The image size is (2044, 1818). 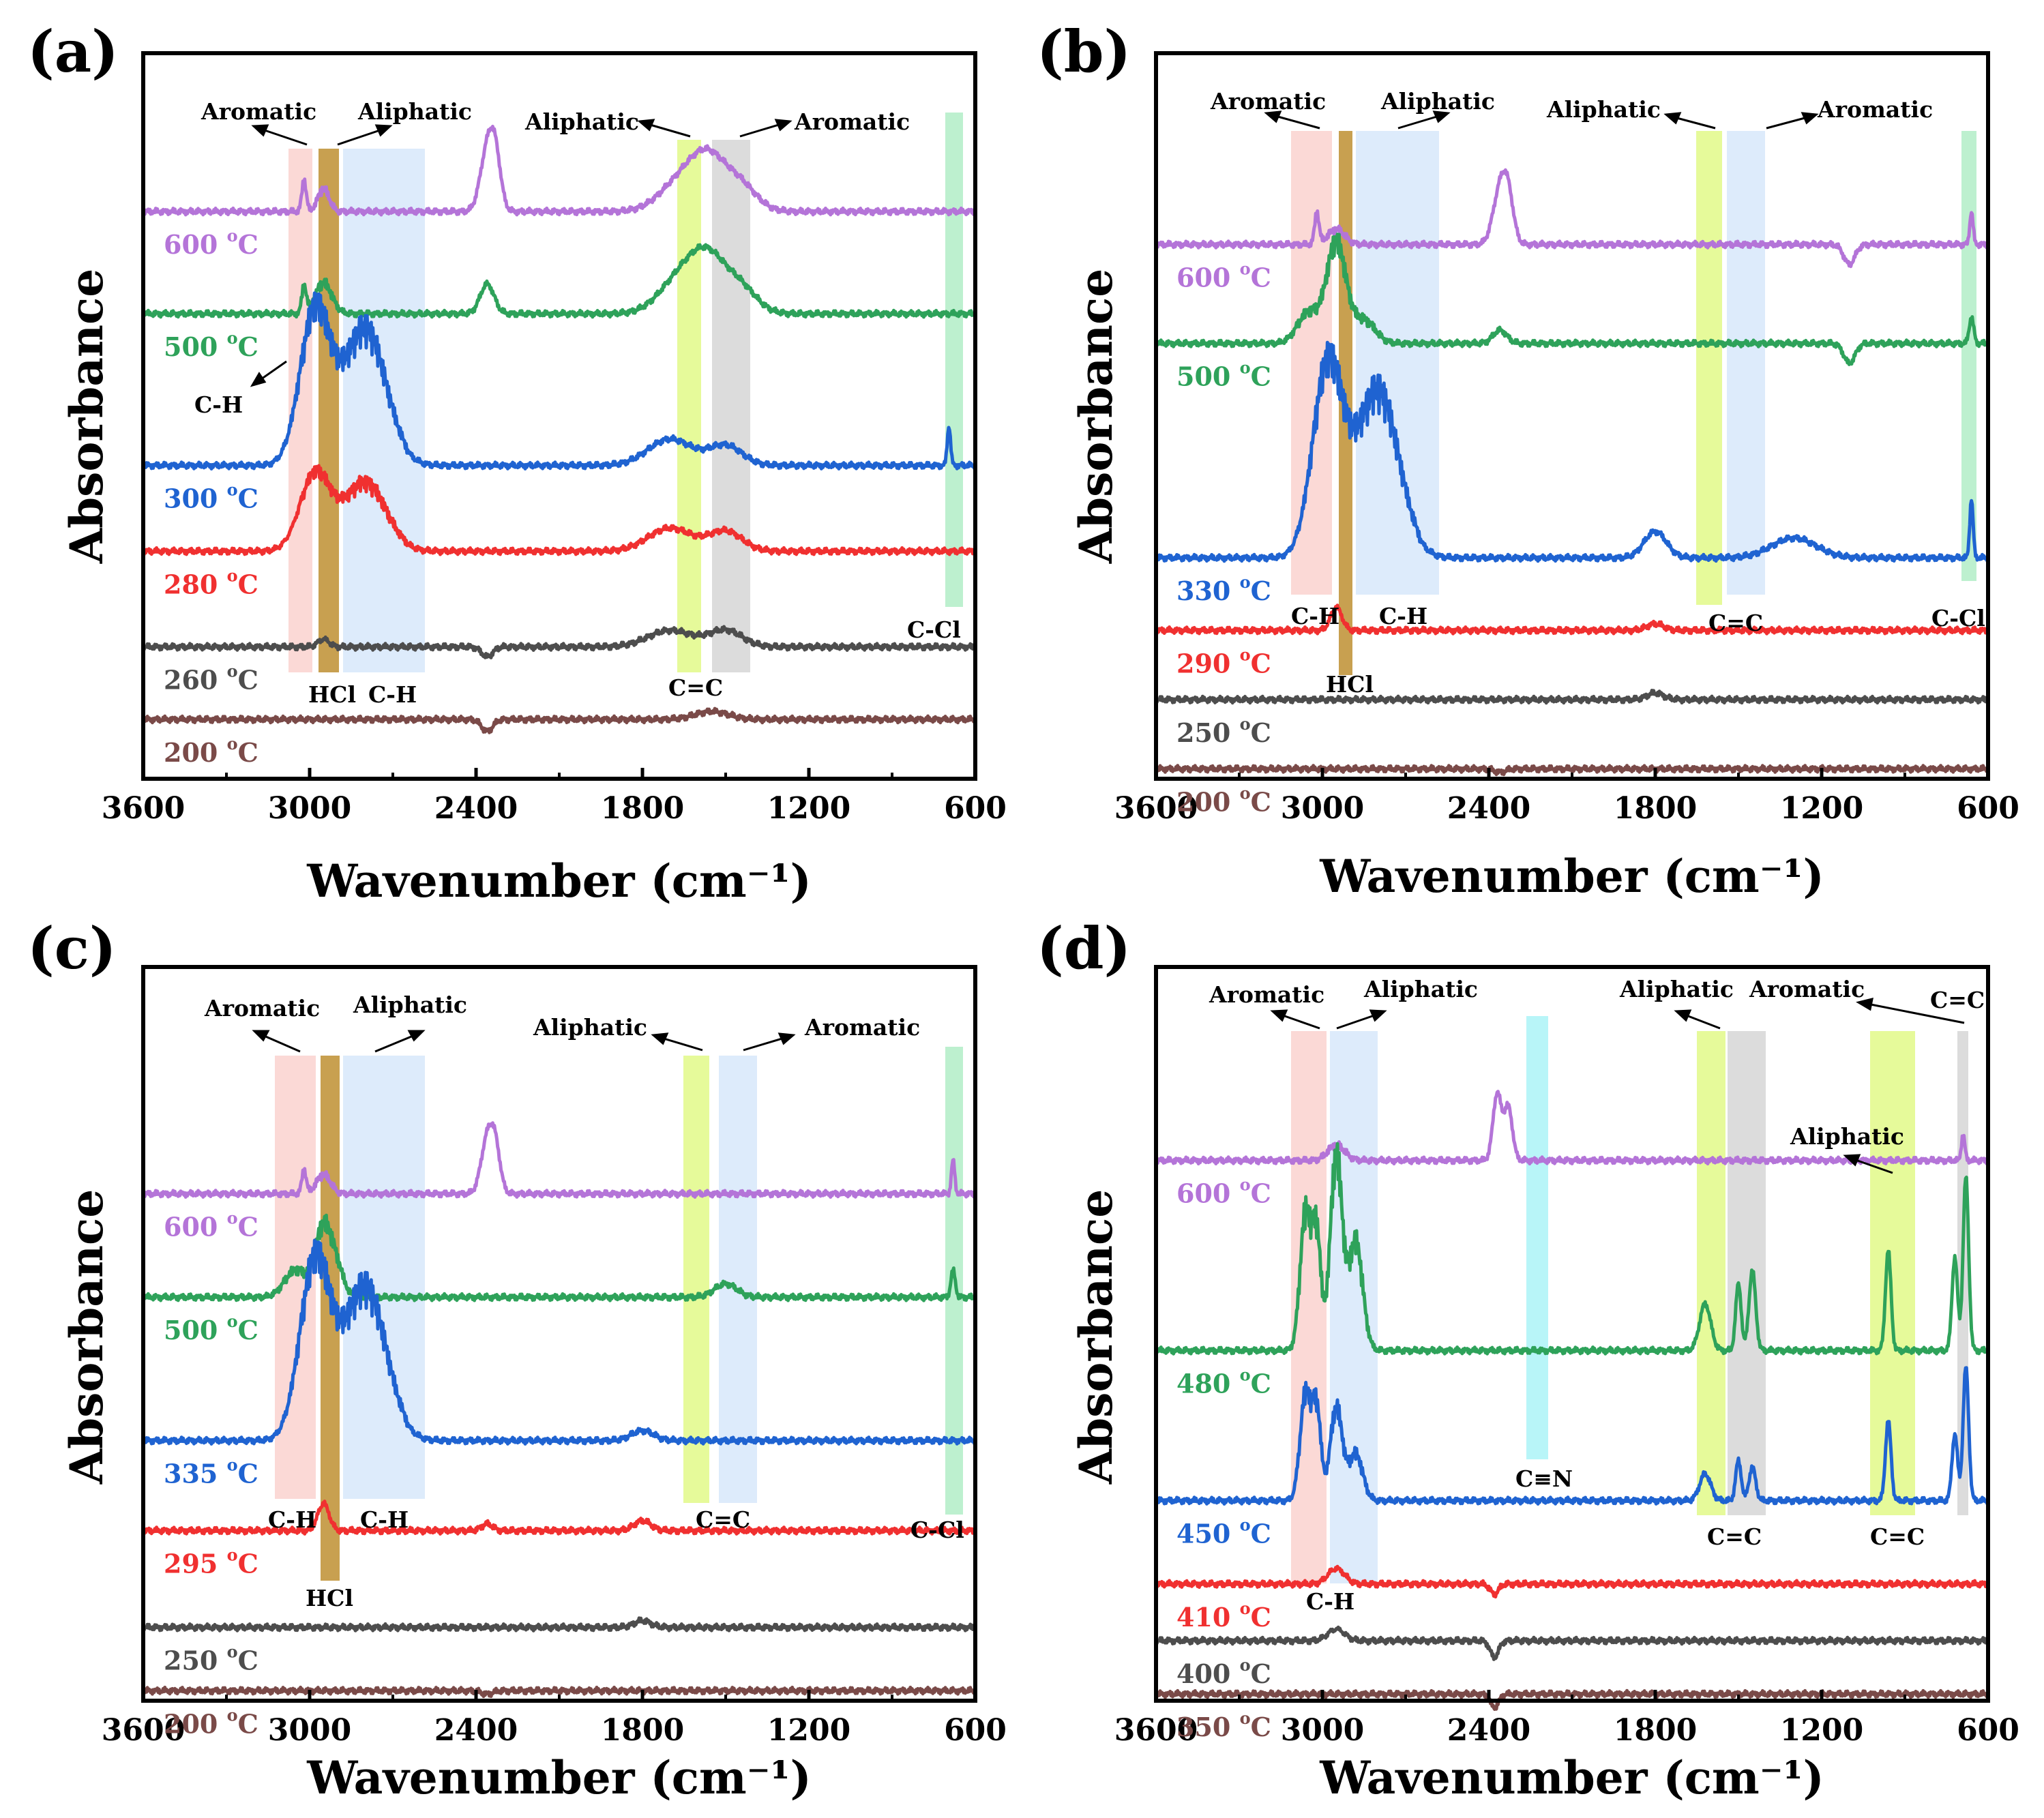 I want to click on temperature-value: 250, so click(x=1208, y=732).